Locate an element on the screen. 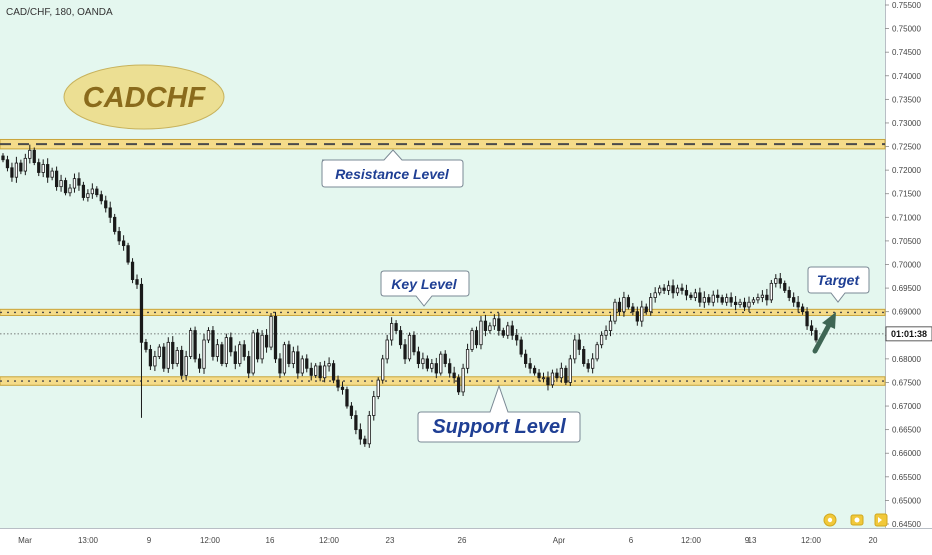  y-tick-label: 0.69000 is located at coordinates (906, 312).